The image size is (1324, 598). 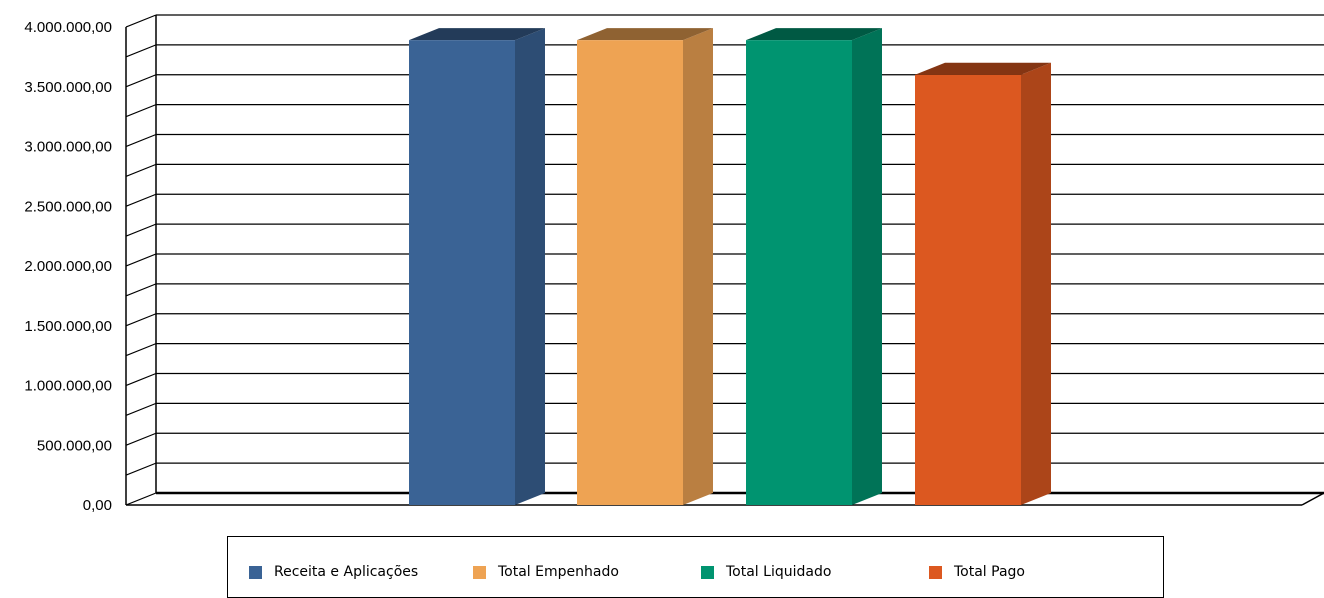 What do you see at coordinates (935, 572) in the screenshot?
I see `legend-swatch-pago` at bounding box center [935, 572].